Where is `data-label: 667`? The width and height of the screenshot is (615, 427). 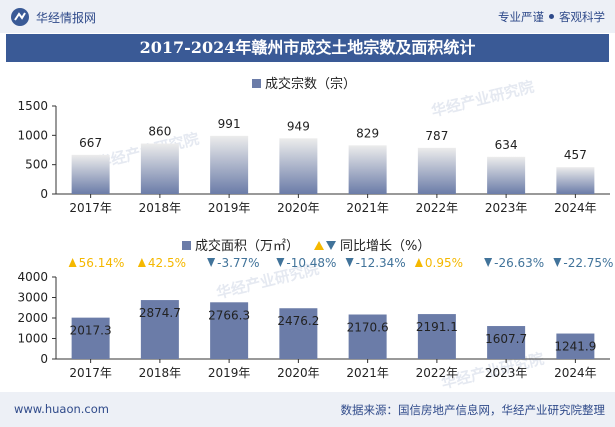
data-label: 667 is located at coordinates (90, 143).